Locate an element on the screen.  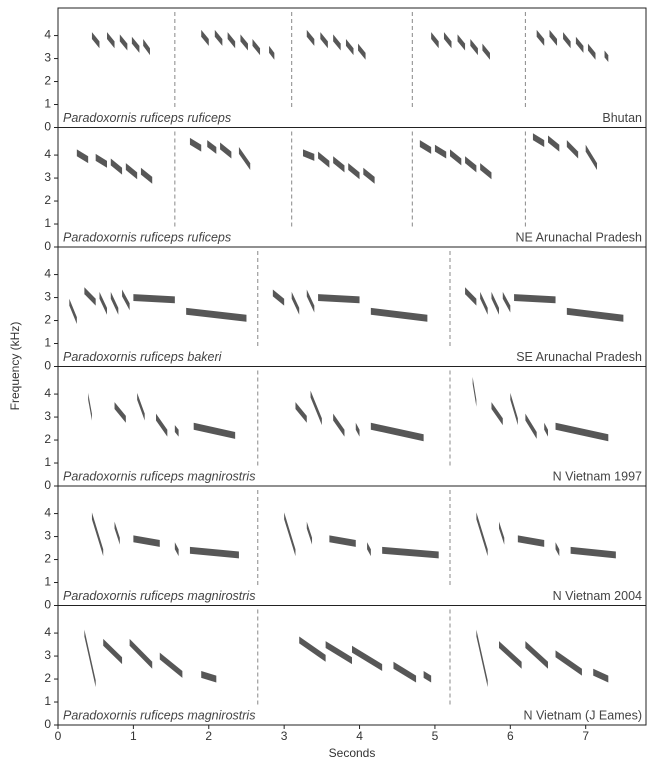
x-tick-label: 0 is located at coordinates (58, 736).